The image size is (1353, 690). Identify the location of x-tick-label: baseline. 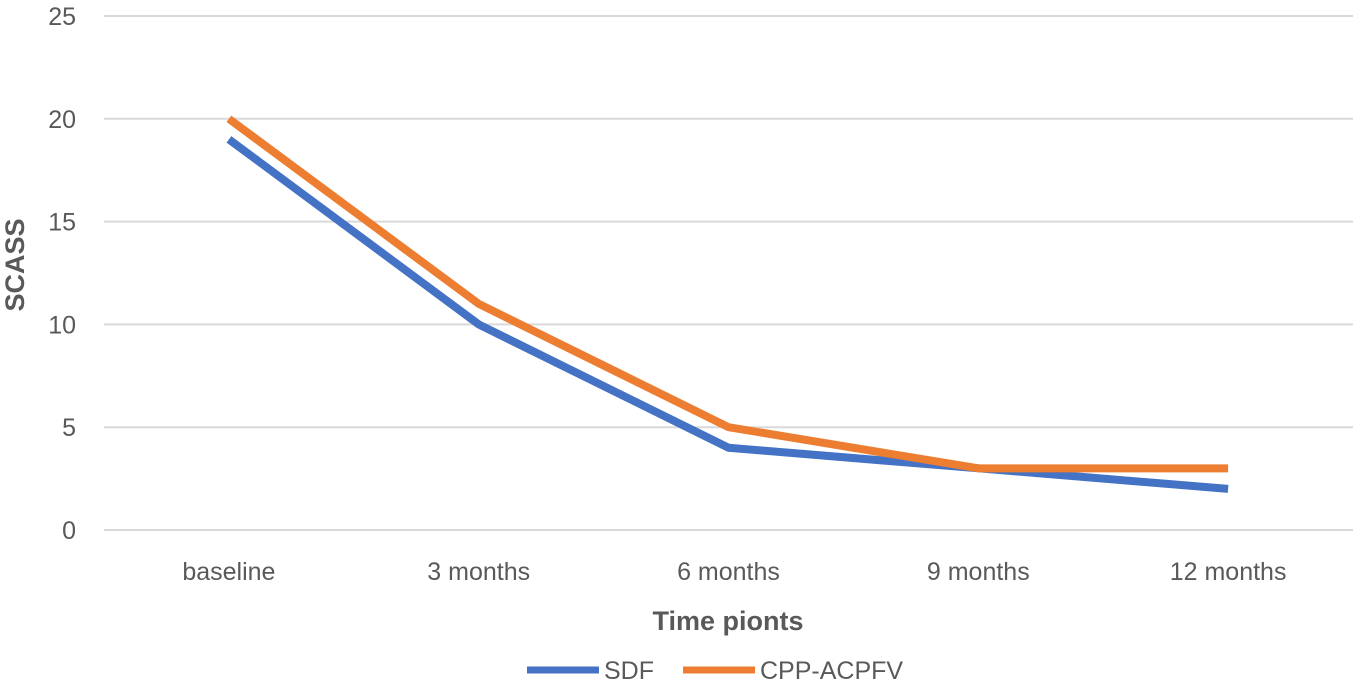
(228, 572).